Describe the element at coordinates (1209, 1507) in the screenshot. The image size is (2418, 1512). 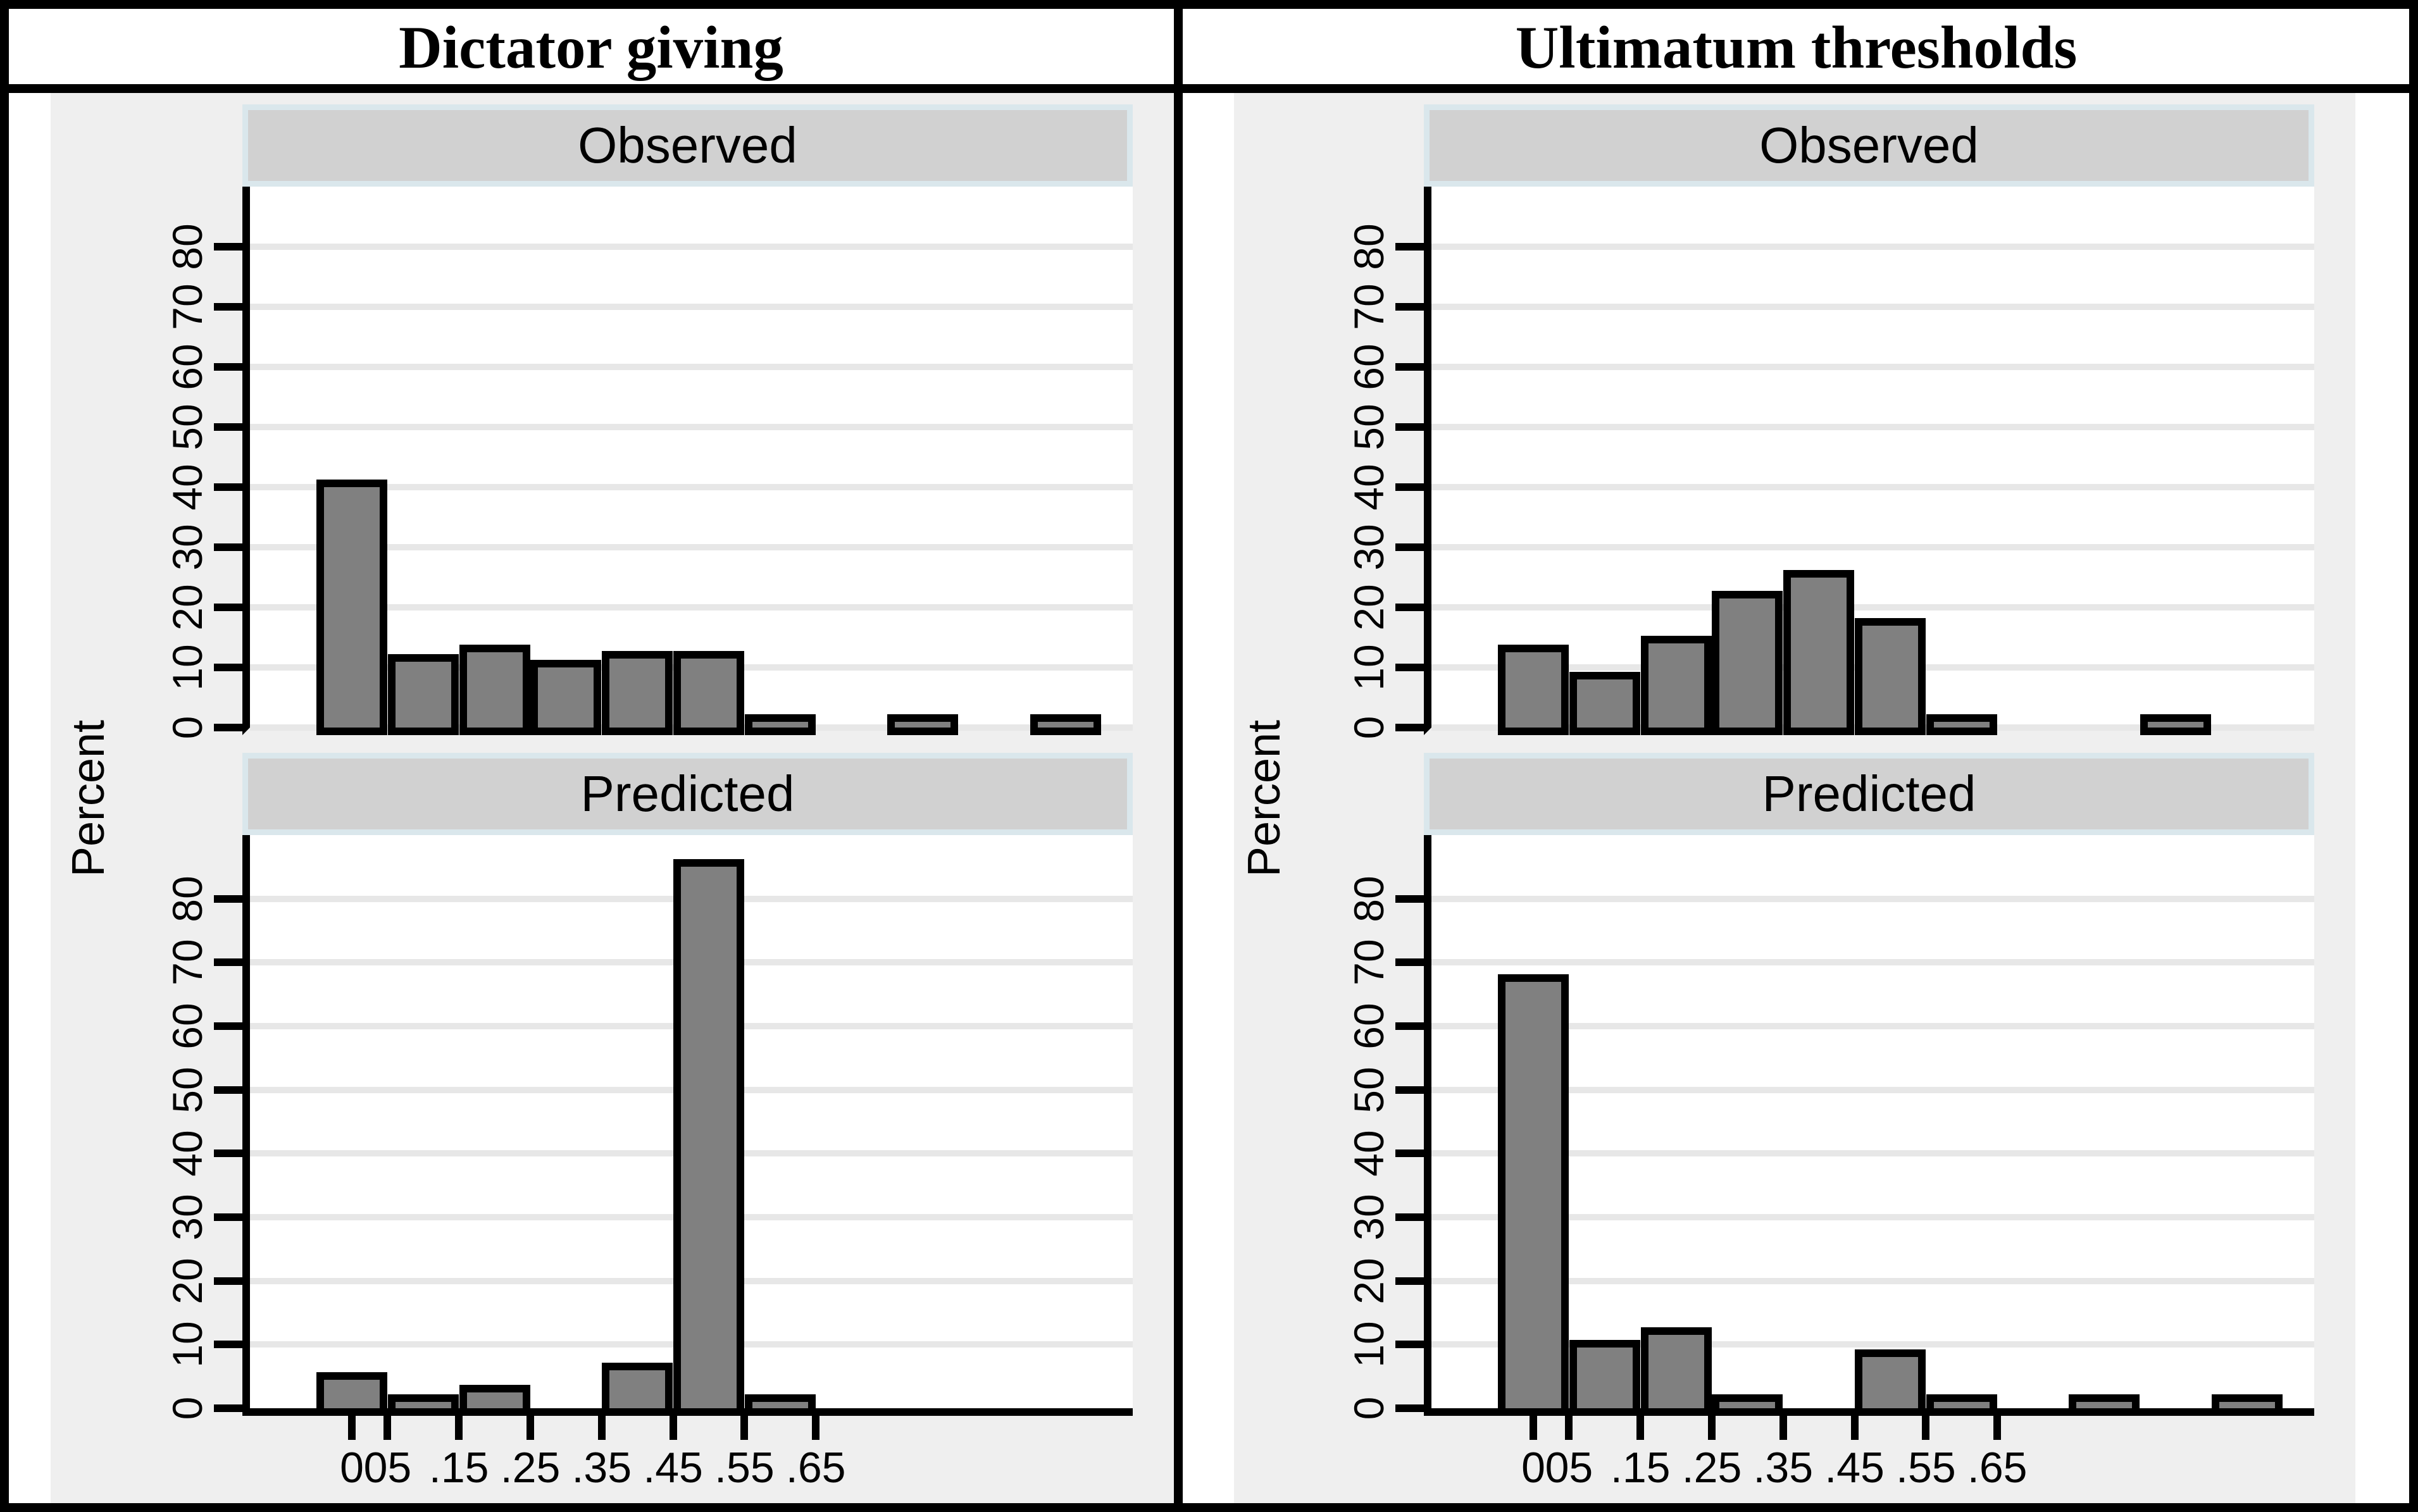
I see `frame-bottom-border` at that location.